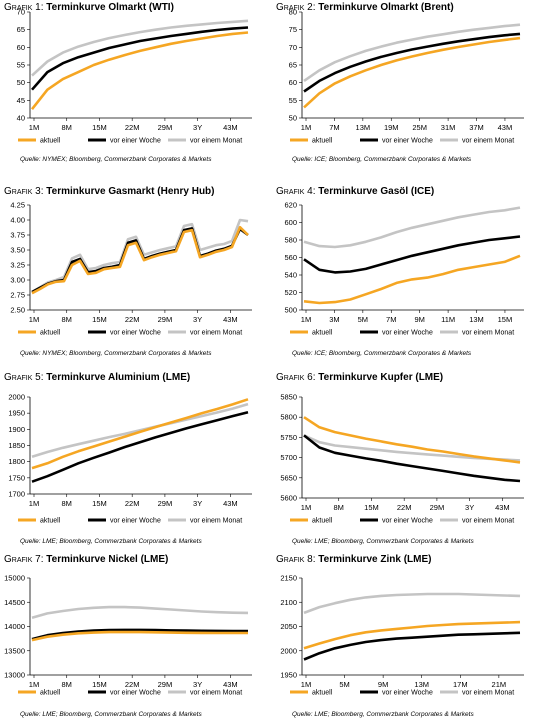 The width and height of the screenshot is (533, 727). What do you see at coordinates (21, 100) in the screenshot?
I see `y-tick-label: 45` at bounding box center [21, 100].